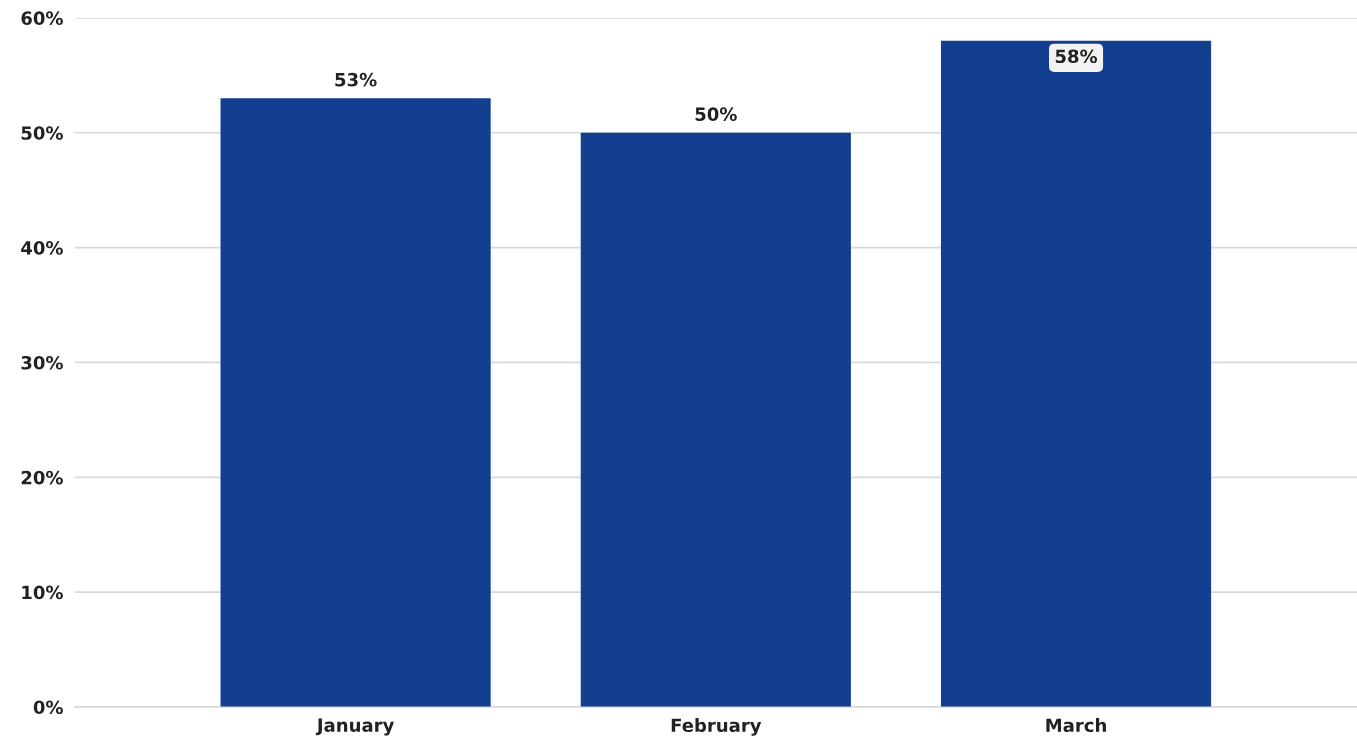 Image resolution: width=1357 pixels, height=745 pixels. What do you see at coordinates (42, 592) in the screenshot?
I see `y-tick-label: 10%` at bounding box center [42, 592].